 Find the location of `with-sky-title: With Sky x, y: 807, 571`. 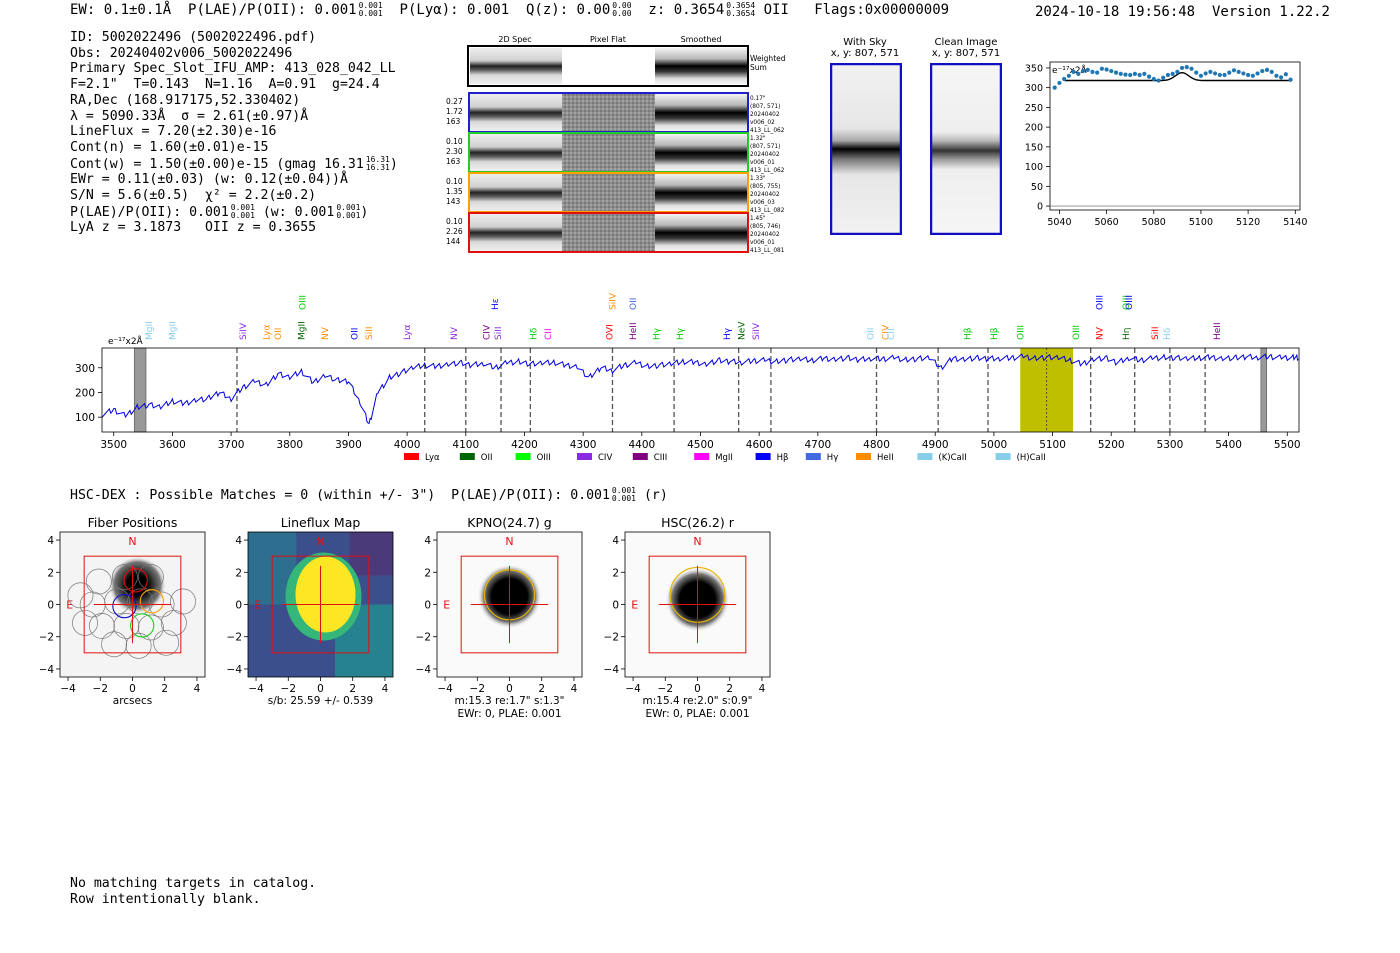

with-sky-title: With Sky x, y: 807, 571 is located at coordinates (865, 48).